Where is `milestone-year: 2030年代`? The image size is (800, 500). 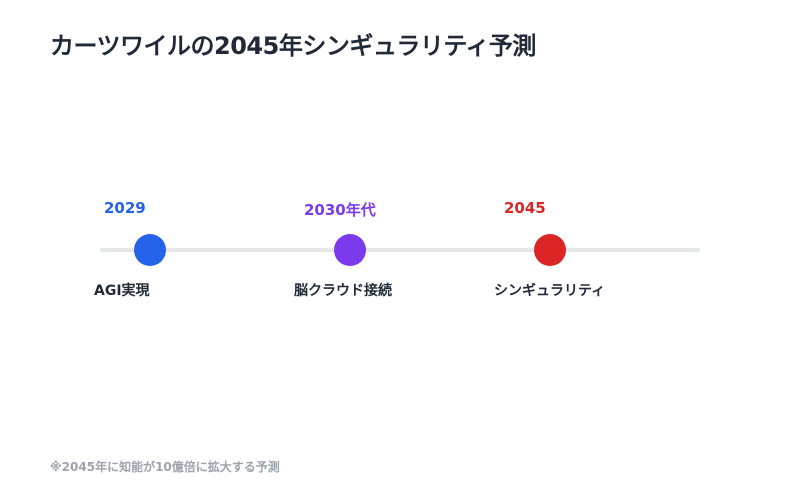
milestone-year: 2030年代 is located at coordinates (340, 210).